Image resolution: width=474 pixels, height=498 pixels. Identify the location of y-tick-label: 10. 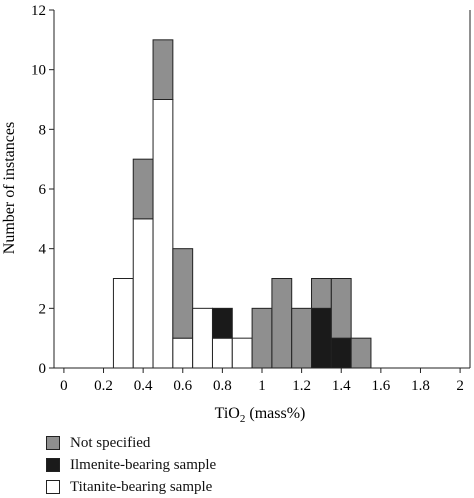
(38, 71).